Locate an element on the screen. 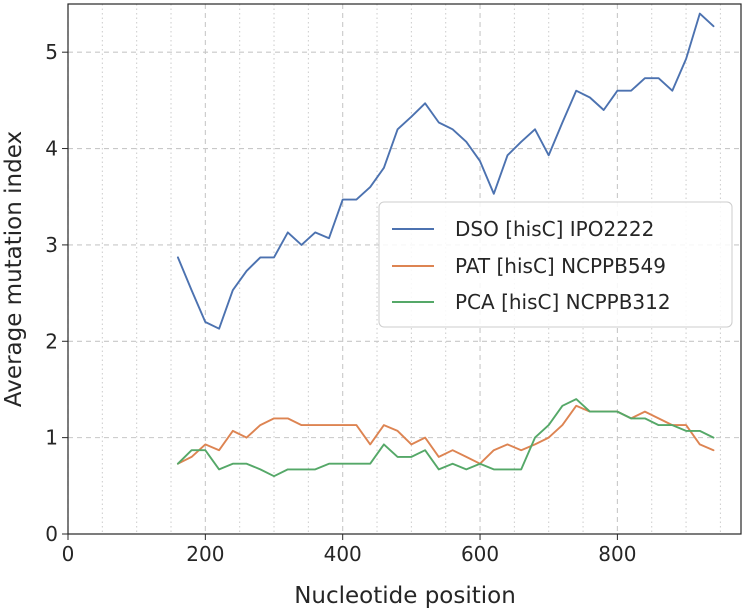 The width and height of the screenshot is (746, 612). legend-label-dso: DSO [hisC] IPO2222 is located at coordinates (554, 229).